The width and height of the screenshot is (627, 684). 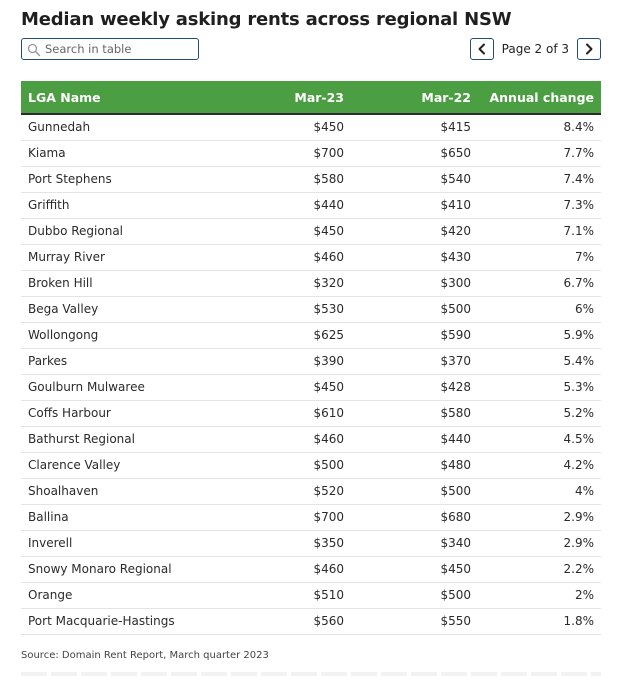 I want to click on mar-22-cell: $340, so click(x=455, y=543).